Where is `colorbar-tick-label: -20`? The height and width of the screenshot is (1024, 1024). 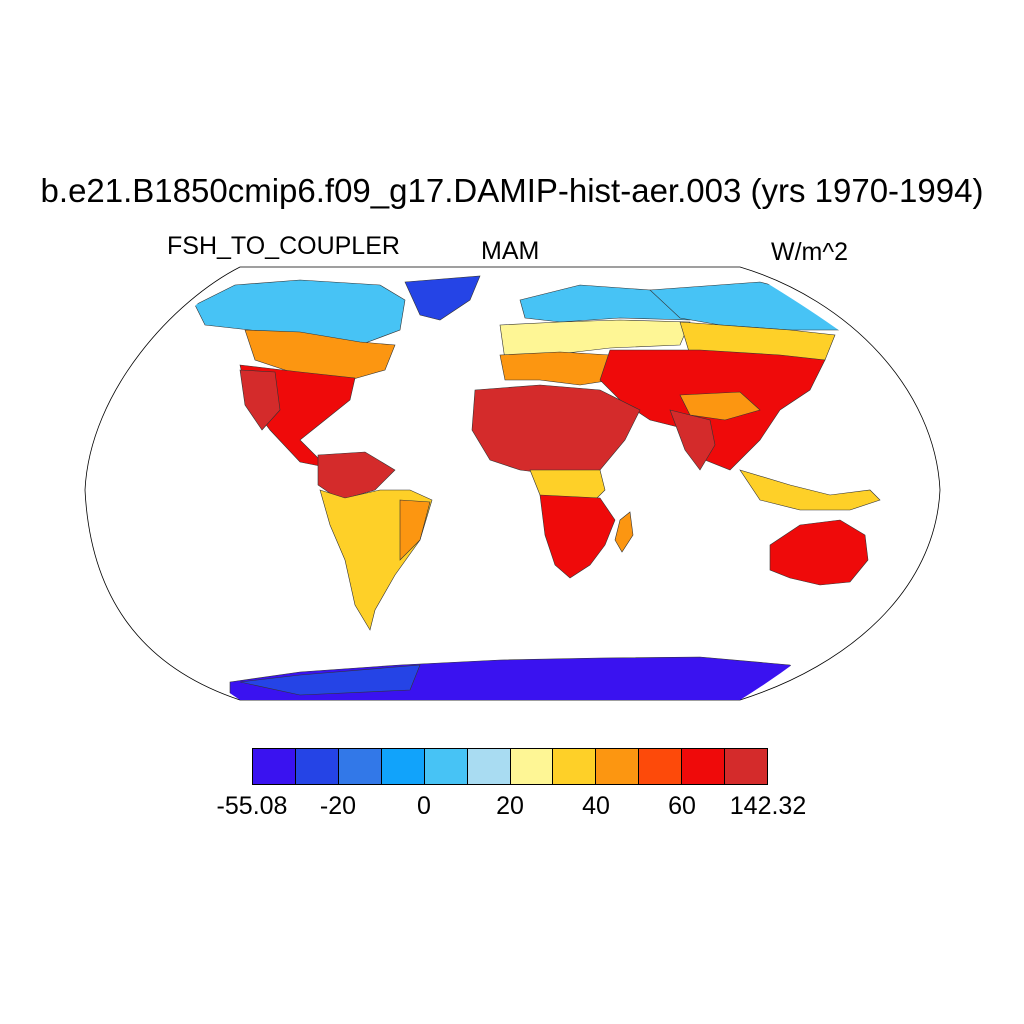
colorbar-tick-label: -20 is located at coordinates (338, 806).